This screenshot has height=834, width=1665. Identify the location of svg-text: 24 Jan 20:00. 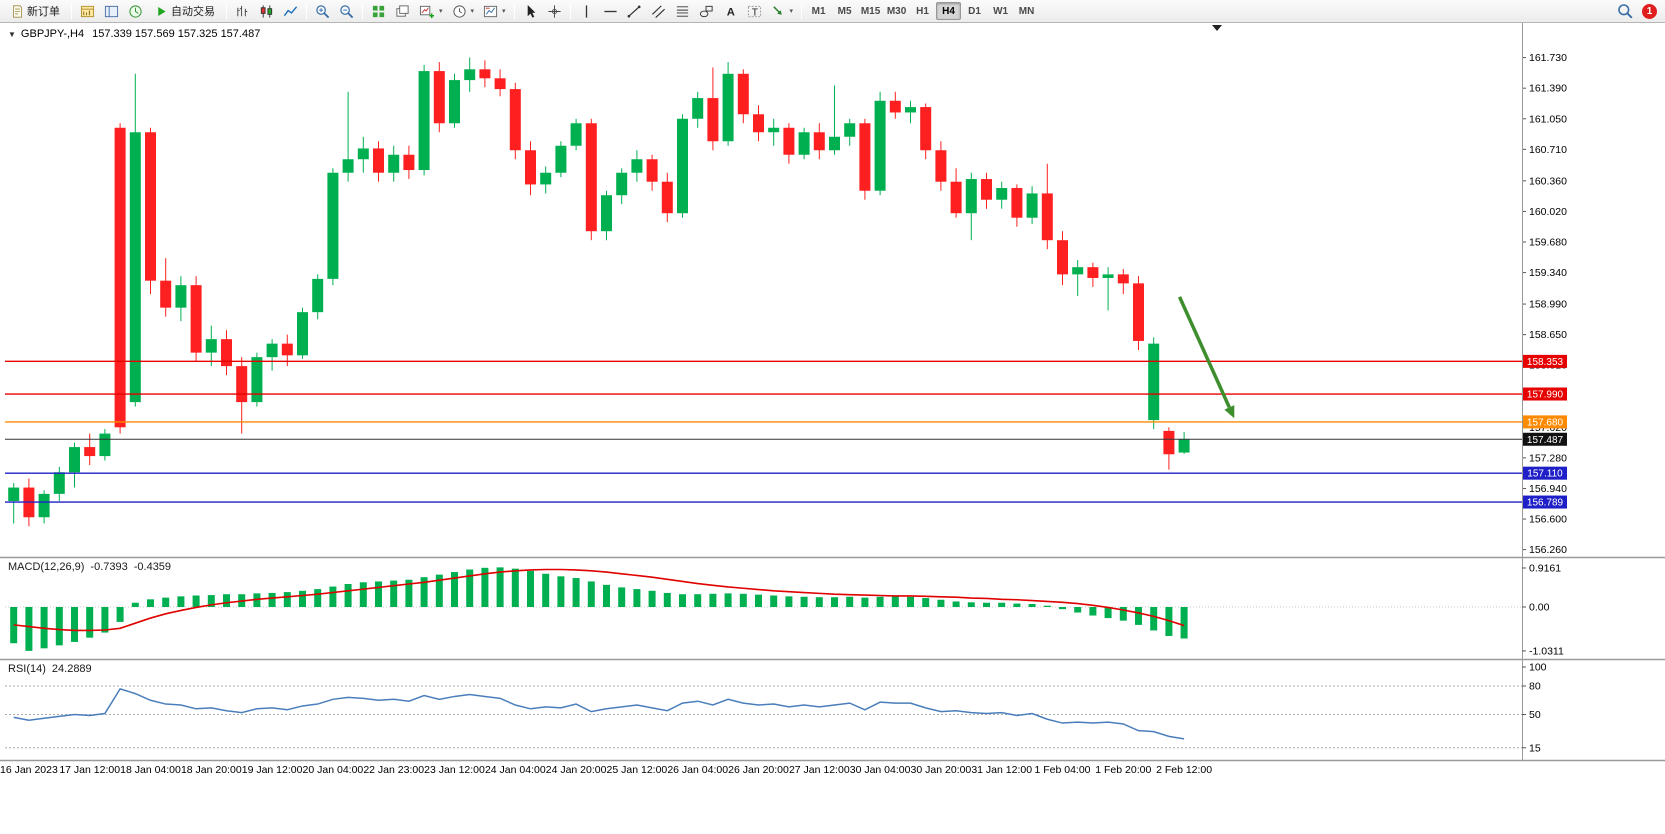
(576, 770).